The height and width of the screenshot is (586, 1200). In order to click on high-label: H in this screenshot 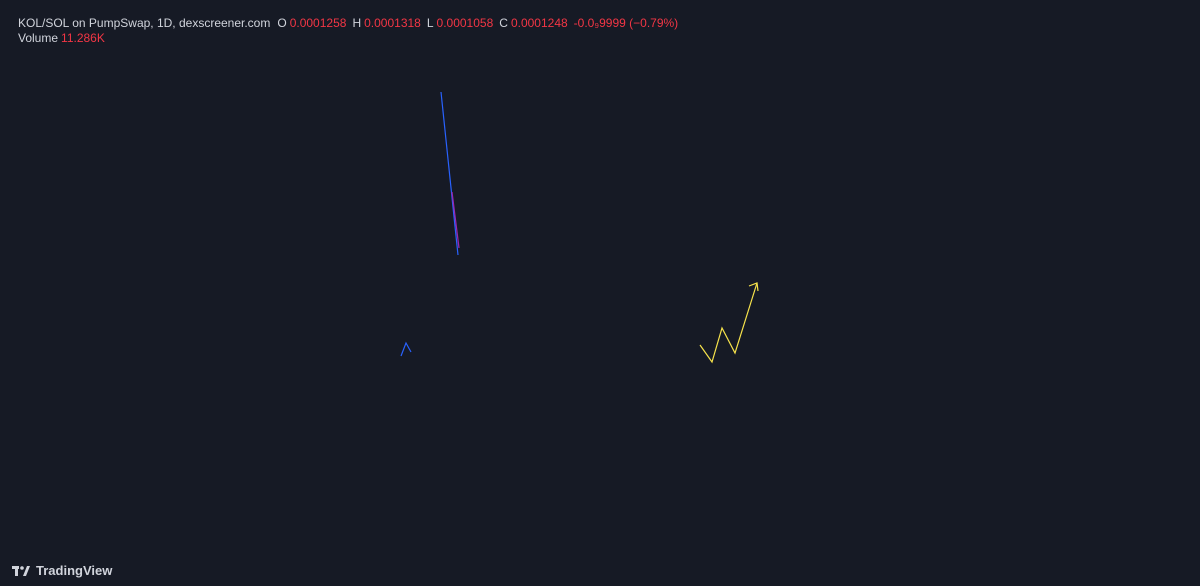, I will do `click(357, 23)`.